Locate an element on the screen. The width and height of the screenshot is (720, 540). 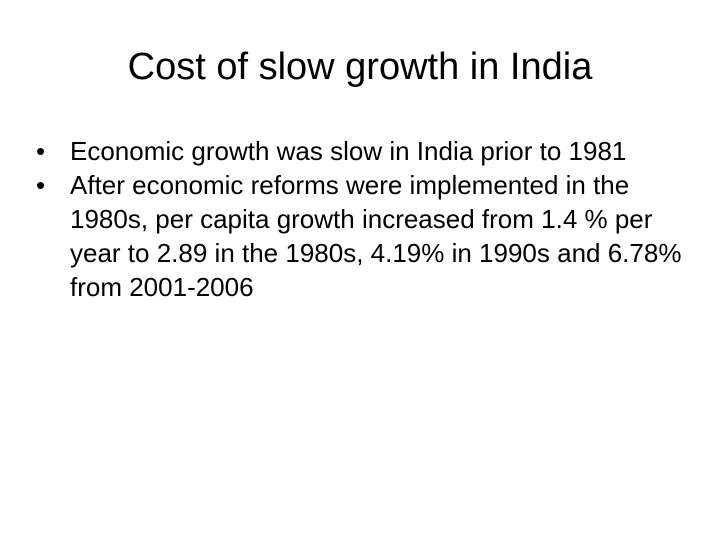
slide-title: Cost of slow growth in India is located at coordinates (360, 67).